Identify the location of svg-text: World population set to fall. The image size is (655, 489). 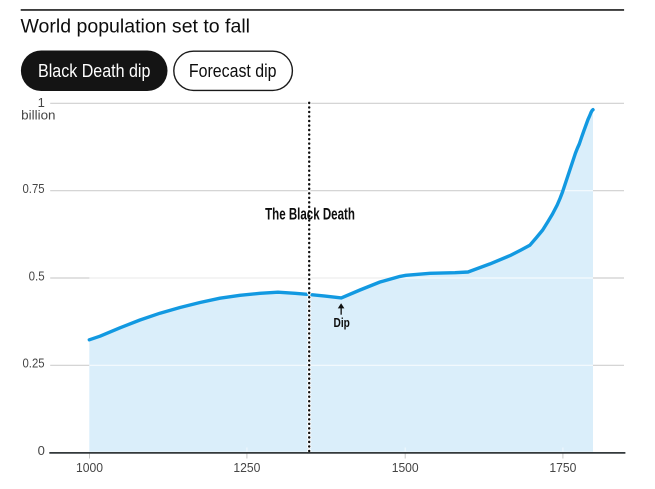
(135, 27).